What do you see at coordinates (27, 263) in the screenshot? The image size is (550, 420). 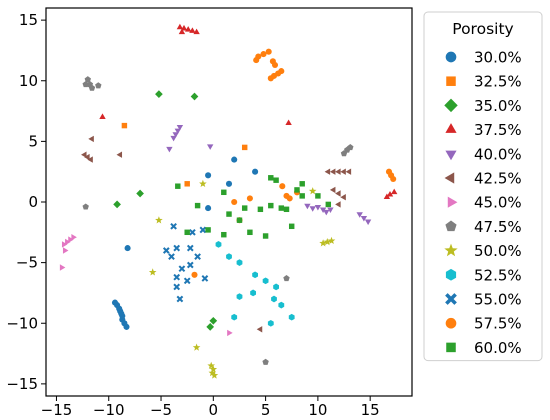 I see `y-tick-label-2: −5` at bounding box center [27, 263].